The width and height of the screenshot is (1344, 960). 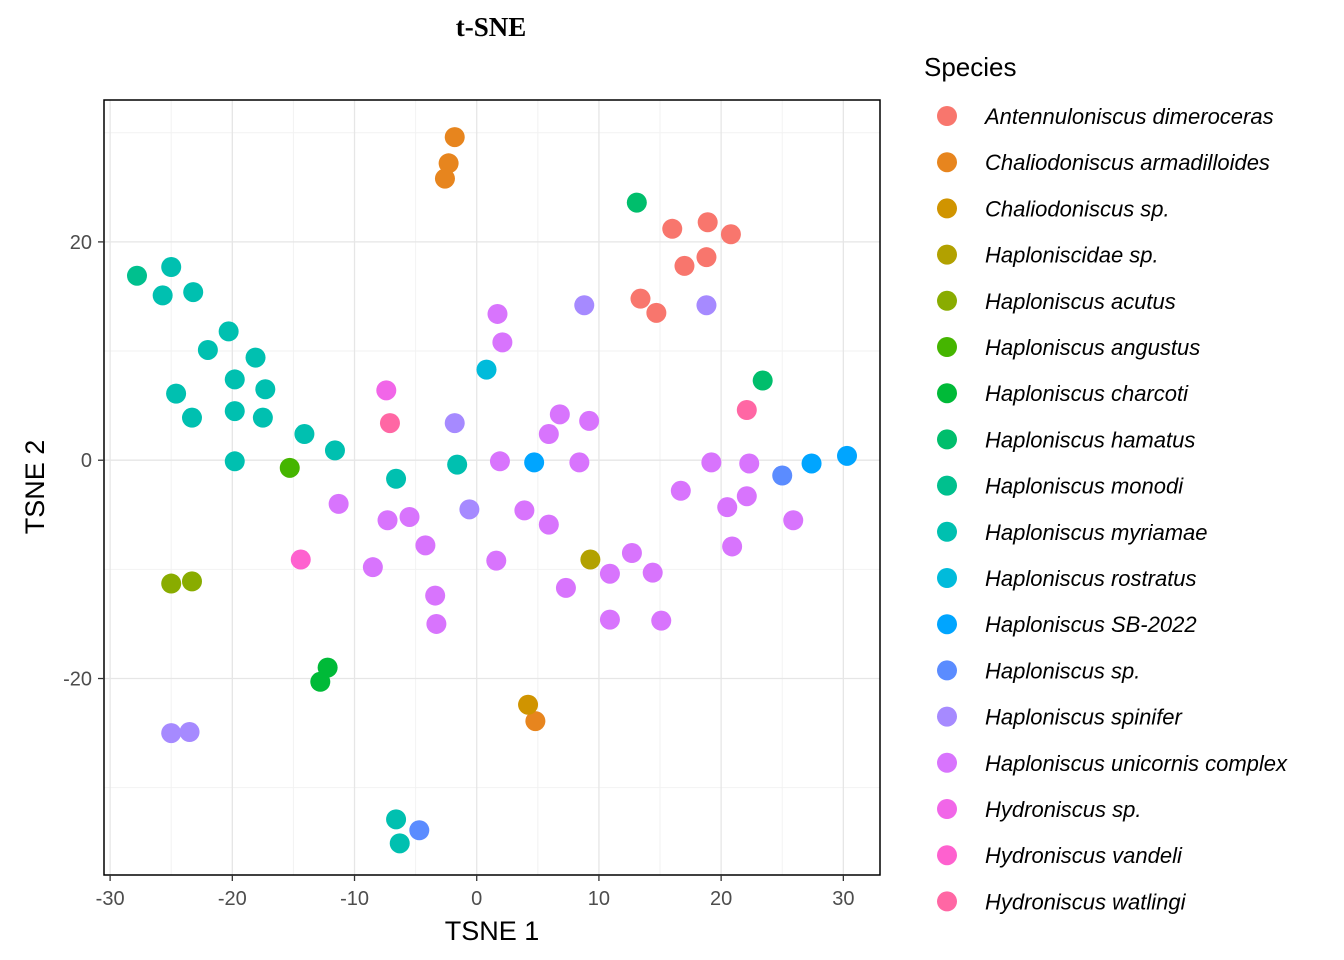 I want to click on x-tick-label: 10, so click(x=599, y=899).